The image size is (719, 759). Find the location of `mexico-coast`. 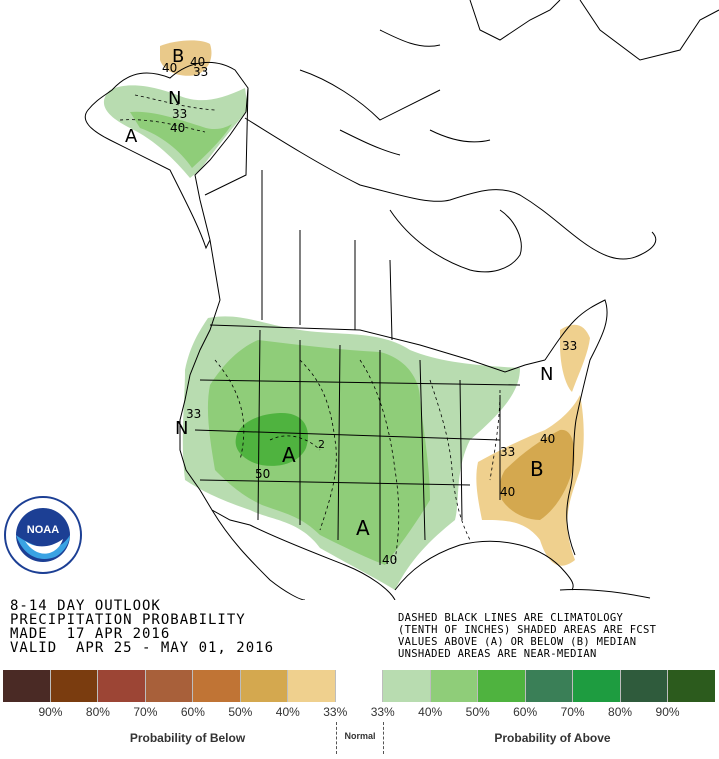

mexico-coast is located at coordinates (258, 554).